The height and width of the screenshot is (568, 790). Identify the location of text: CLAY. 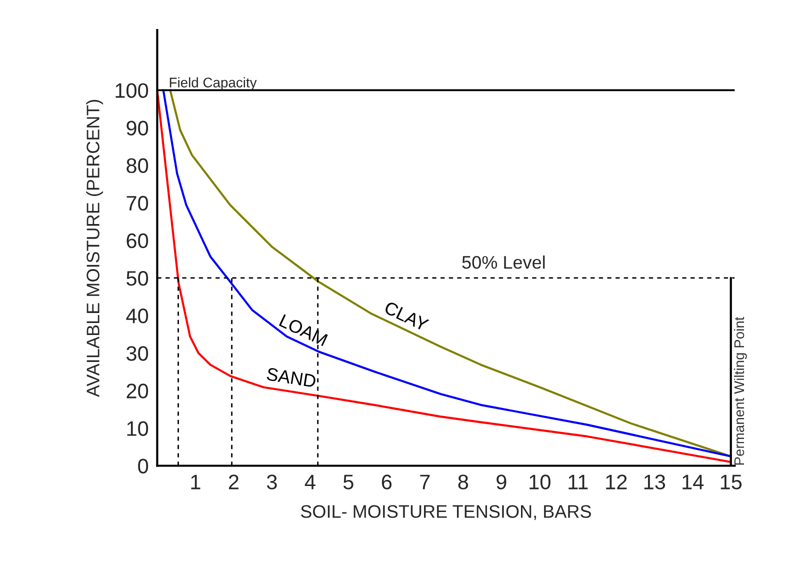
(407, 316).